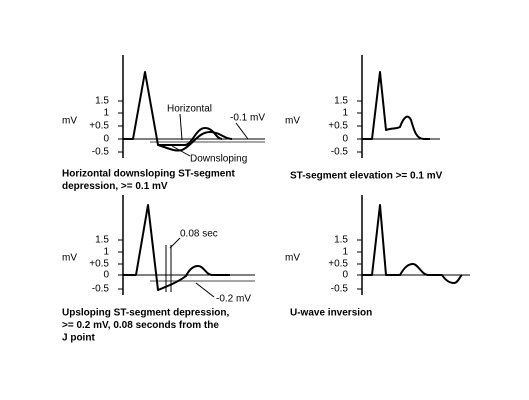 The height and width of the screenshot is (400, 529). Describe the element at coordinates (148, 174) in the screenshot. I see `caption: Horizontal downsloping ST-segment` at that location.